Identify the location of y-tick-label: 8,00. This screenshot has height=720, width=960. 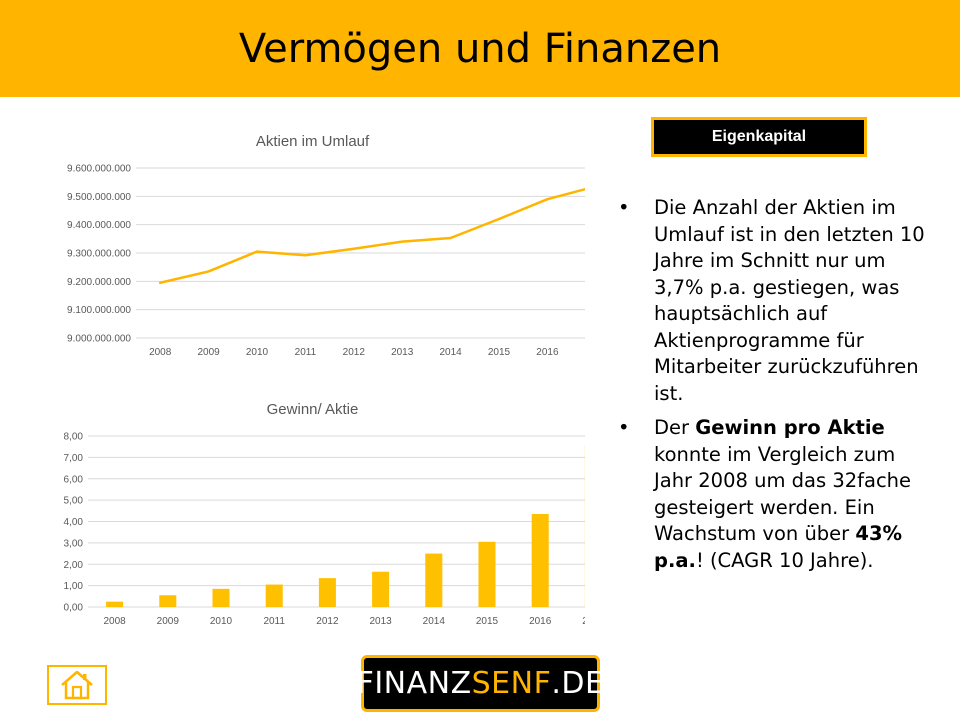
(74, 437).